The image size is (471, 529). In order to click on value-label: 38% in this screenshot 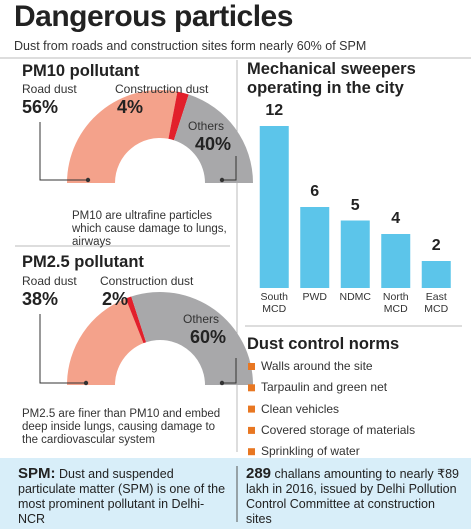, I will do `click(40, 299)`.